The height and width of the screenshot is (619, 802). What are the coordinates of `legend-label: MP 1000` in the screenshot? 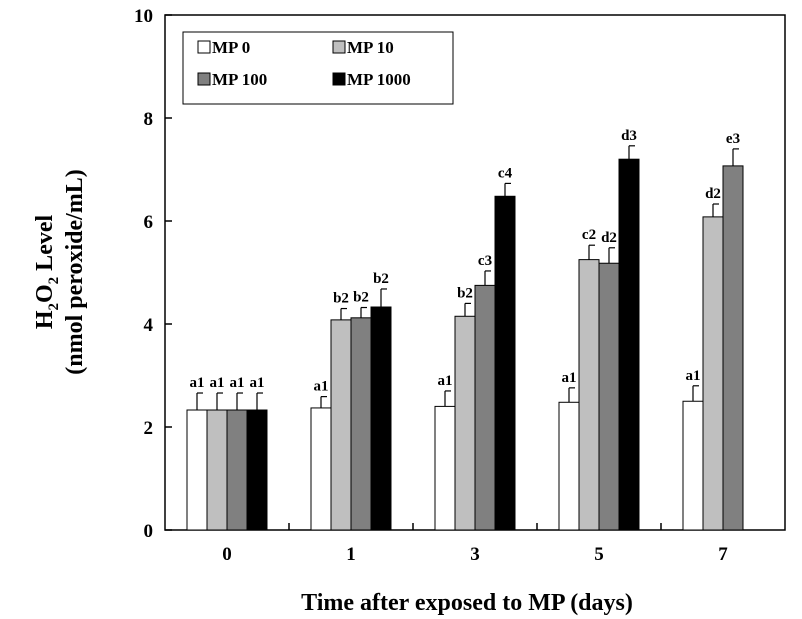 It's located at (379, 79).